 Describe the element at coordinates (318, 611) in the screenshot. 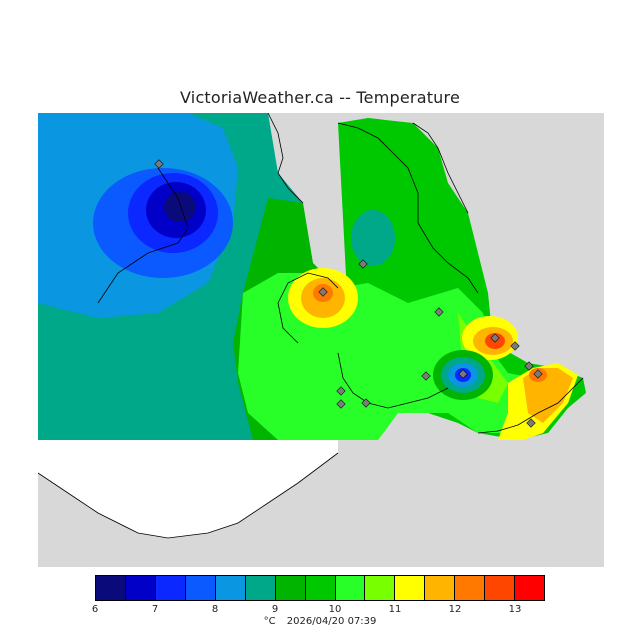

I see `legend-ticks: 6 7 8 9 10 11 12 13` at that location.